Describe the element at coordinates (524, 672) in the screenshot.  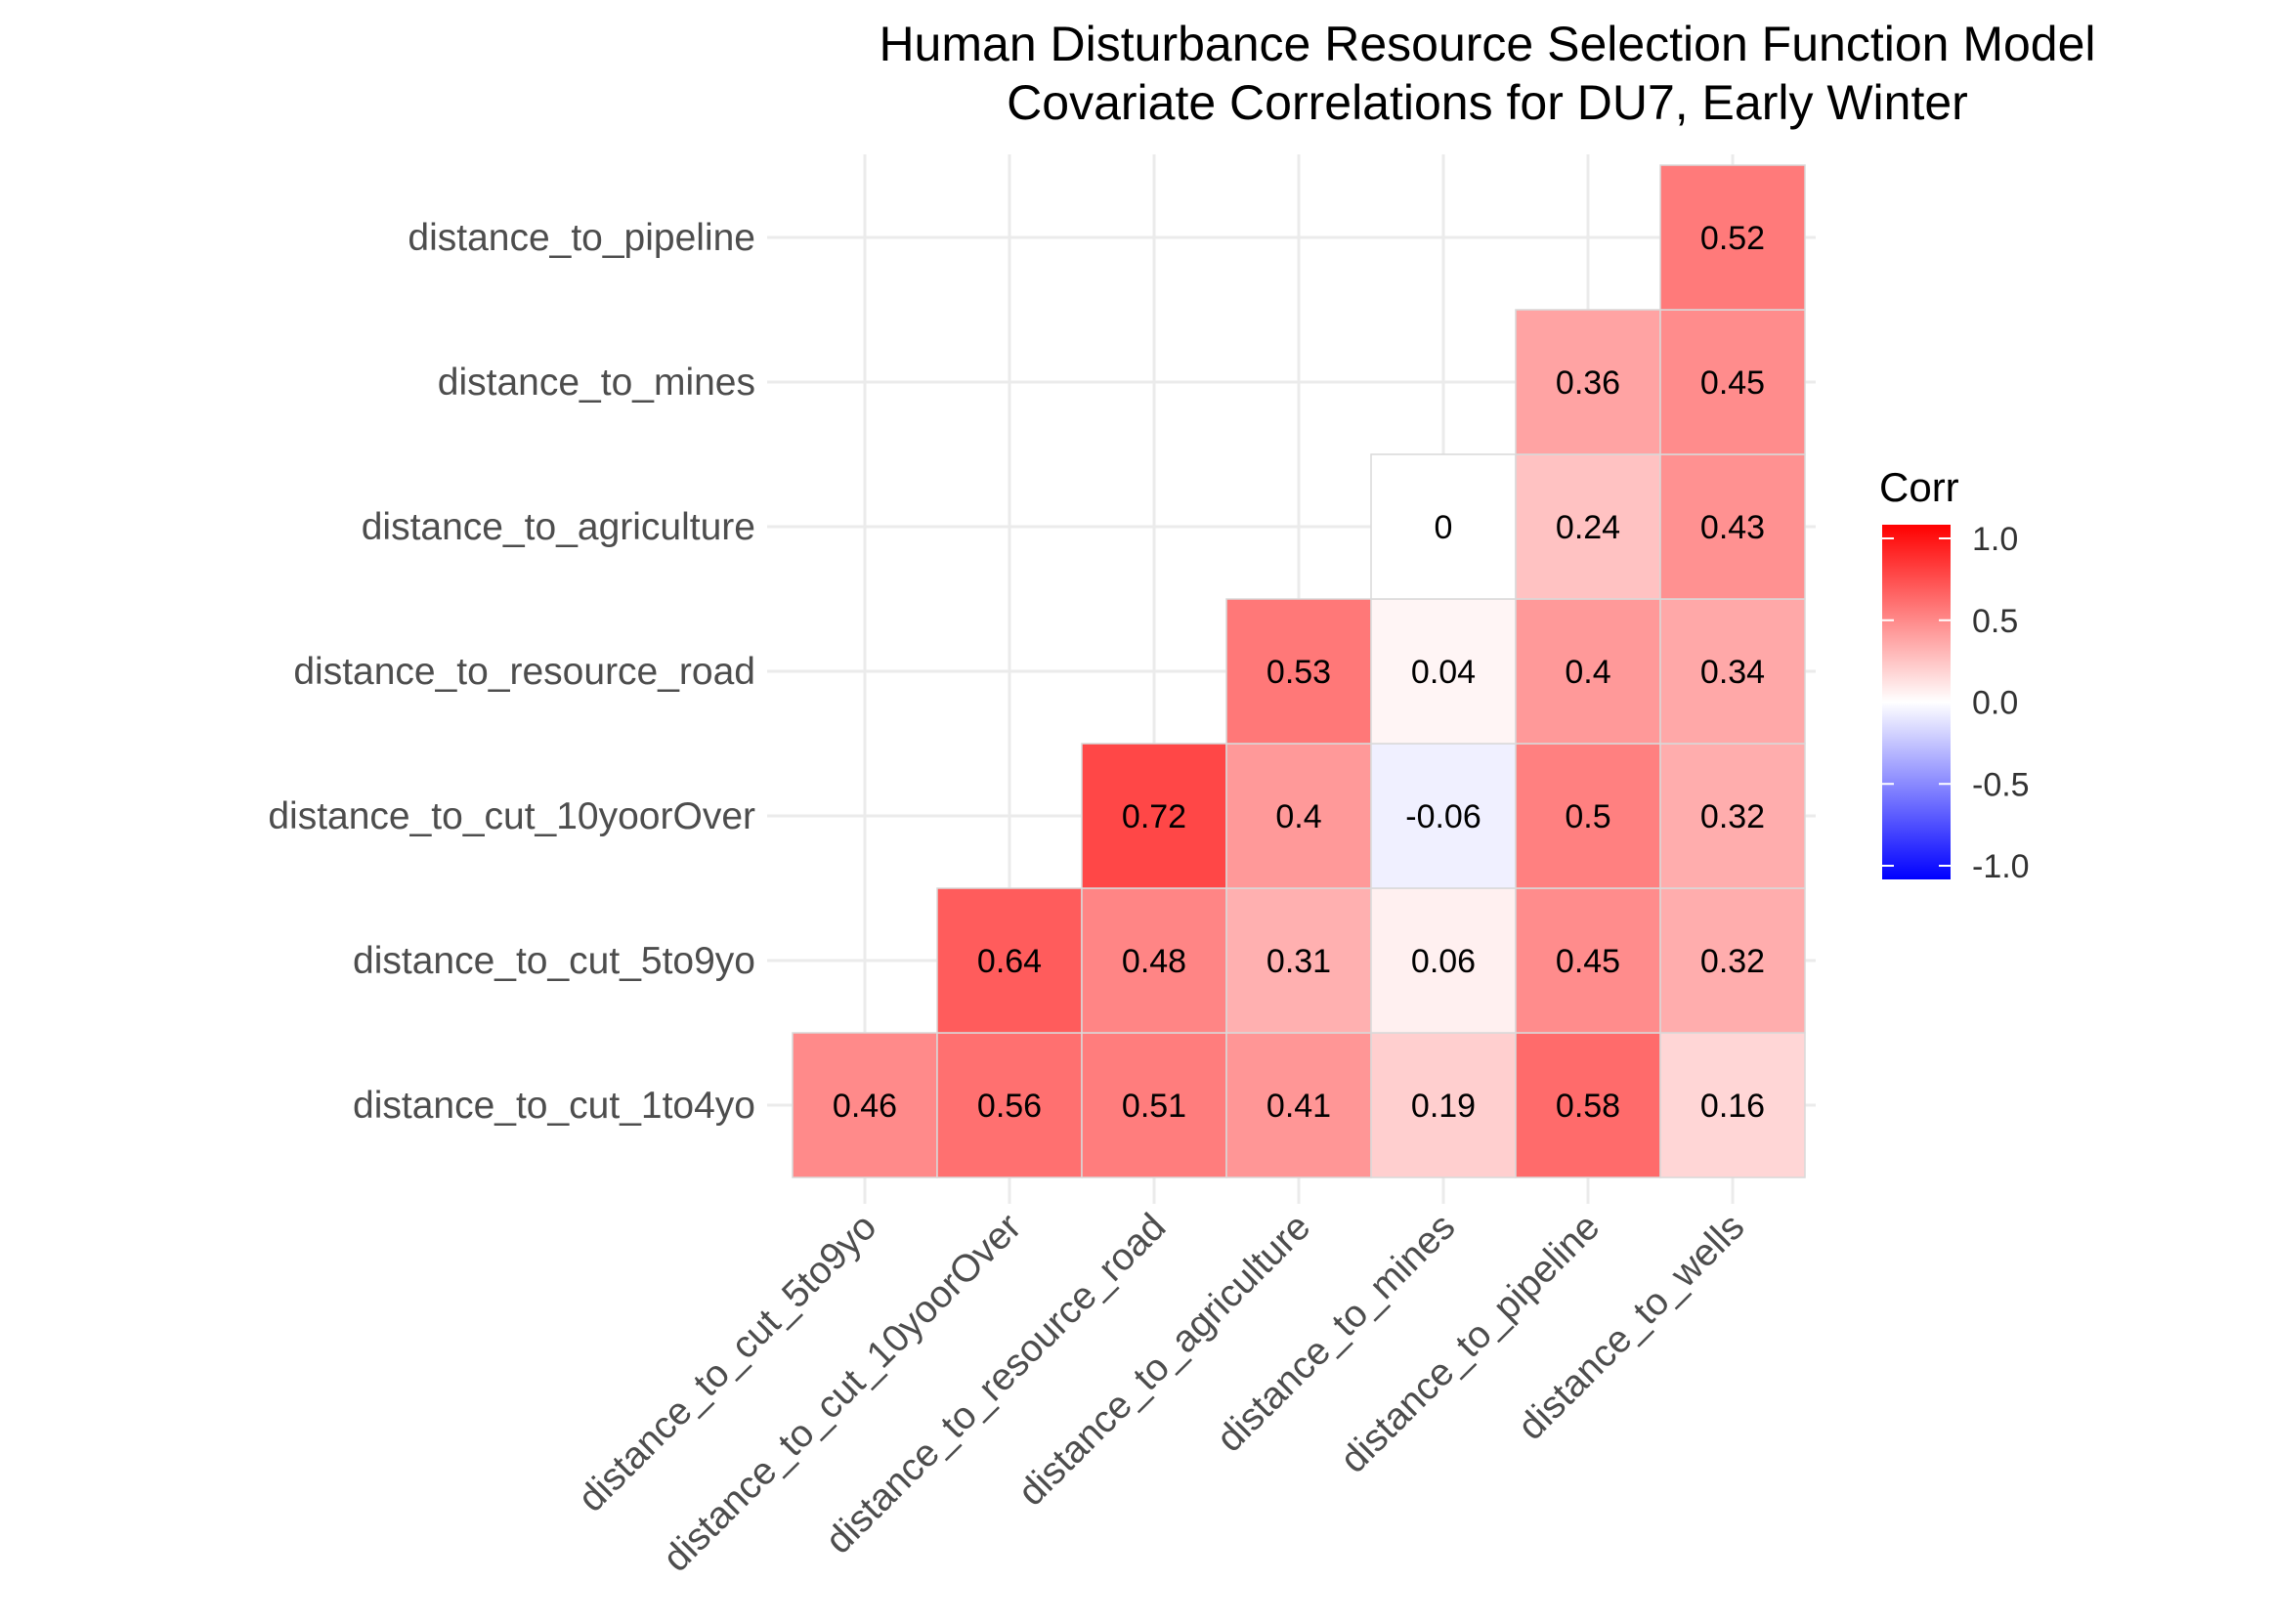
I see `y-tick-label: distance_to_resource_road` at that location.